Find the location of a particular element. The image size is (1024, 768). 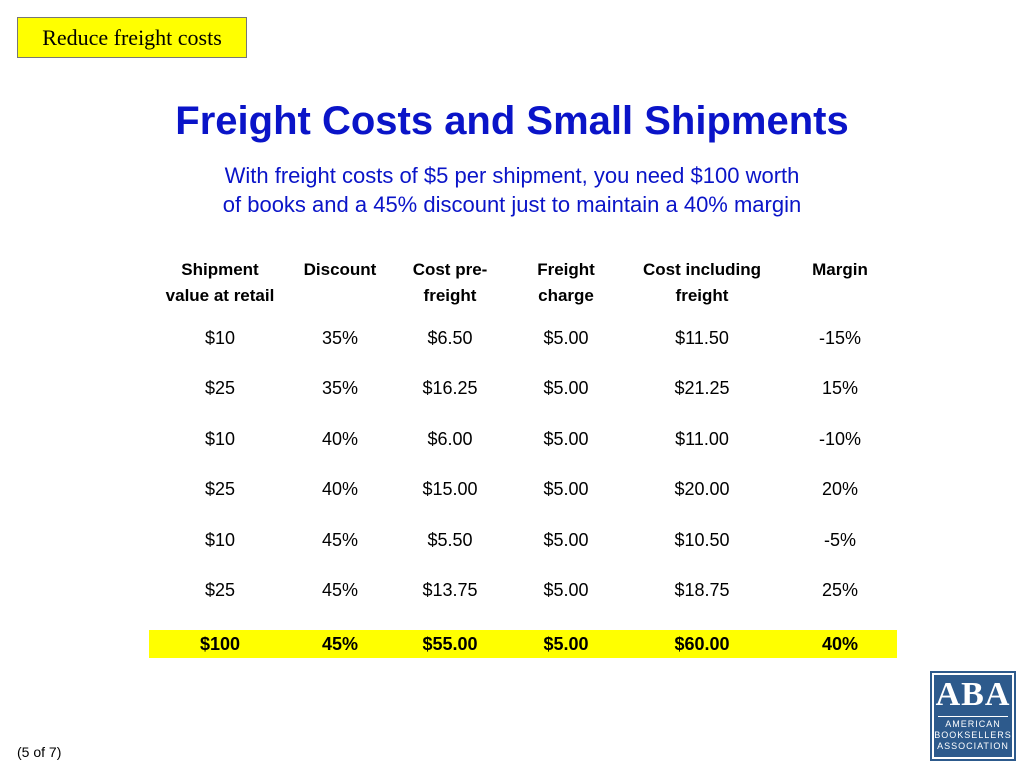

header-text: value at retail is located at coordinates (220, 295).